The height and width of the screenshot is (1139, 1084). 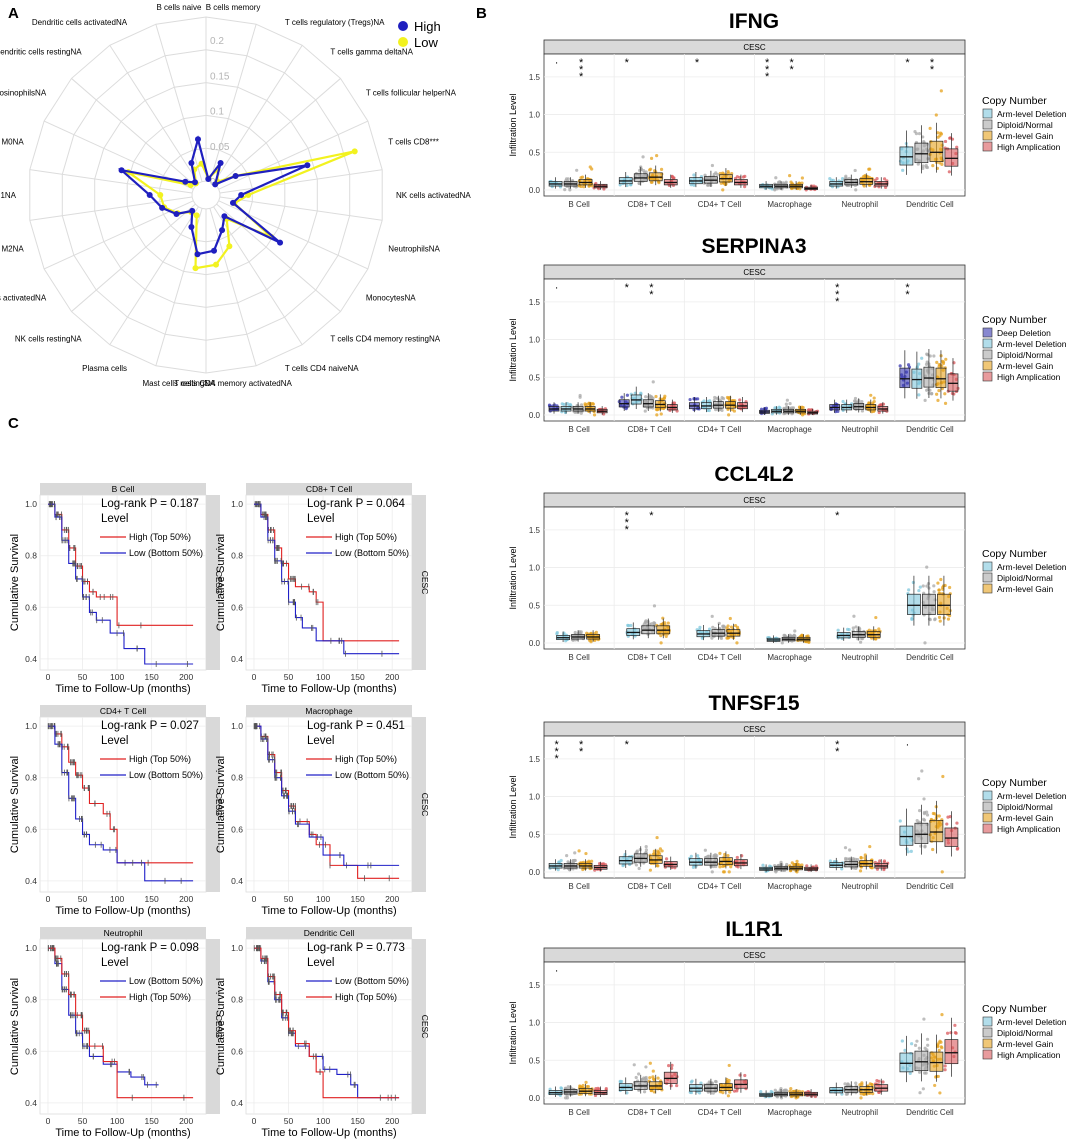 What do you see at coordinates (329, 711) in the screenshot?
I see `facet-strip` at bounding box center [329, 711].